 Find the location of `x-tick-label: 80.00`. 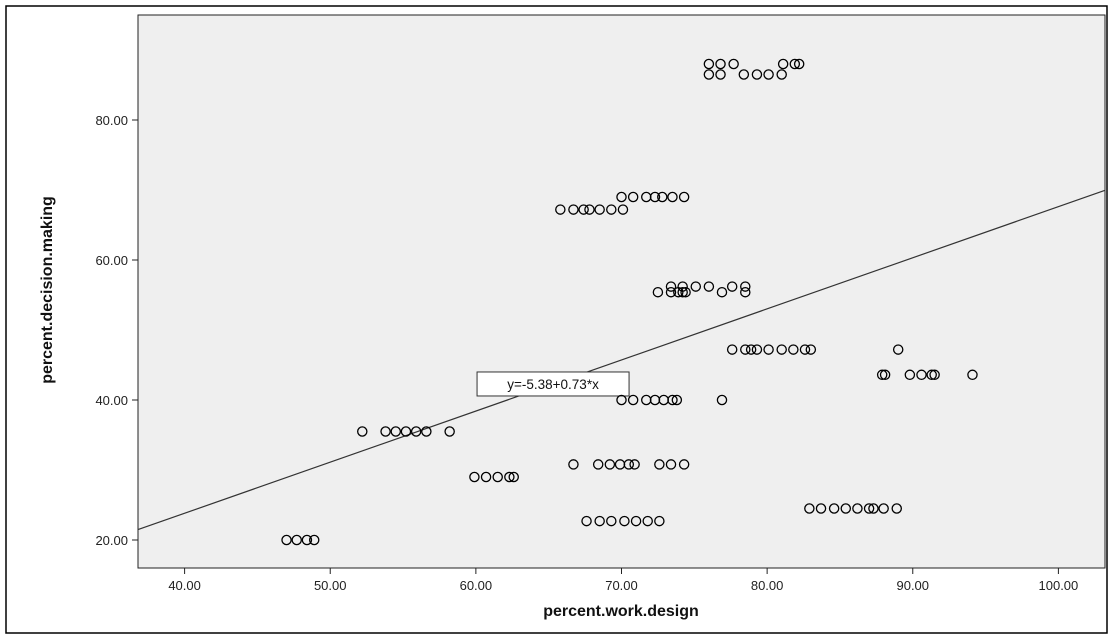

x-tick-label: 80.00 is located at coordinates (767, 585).